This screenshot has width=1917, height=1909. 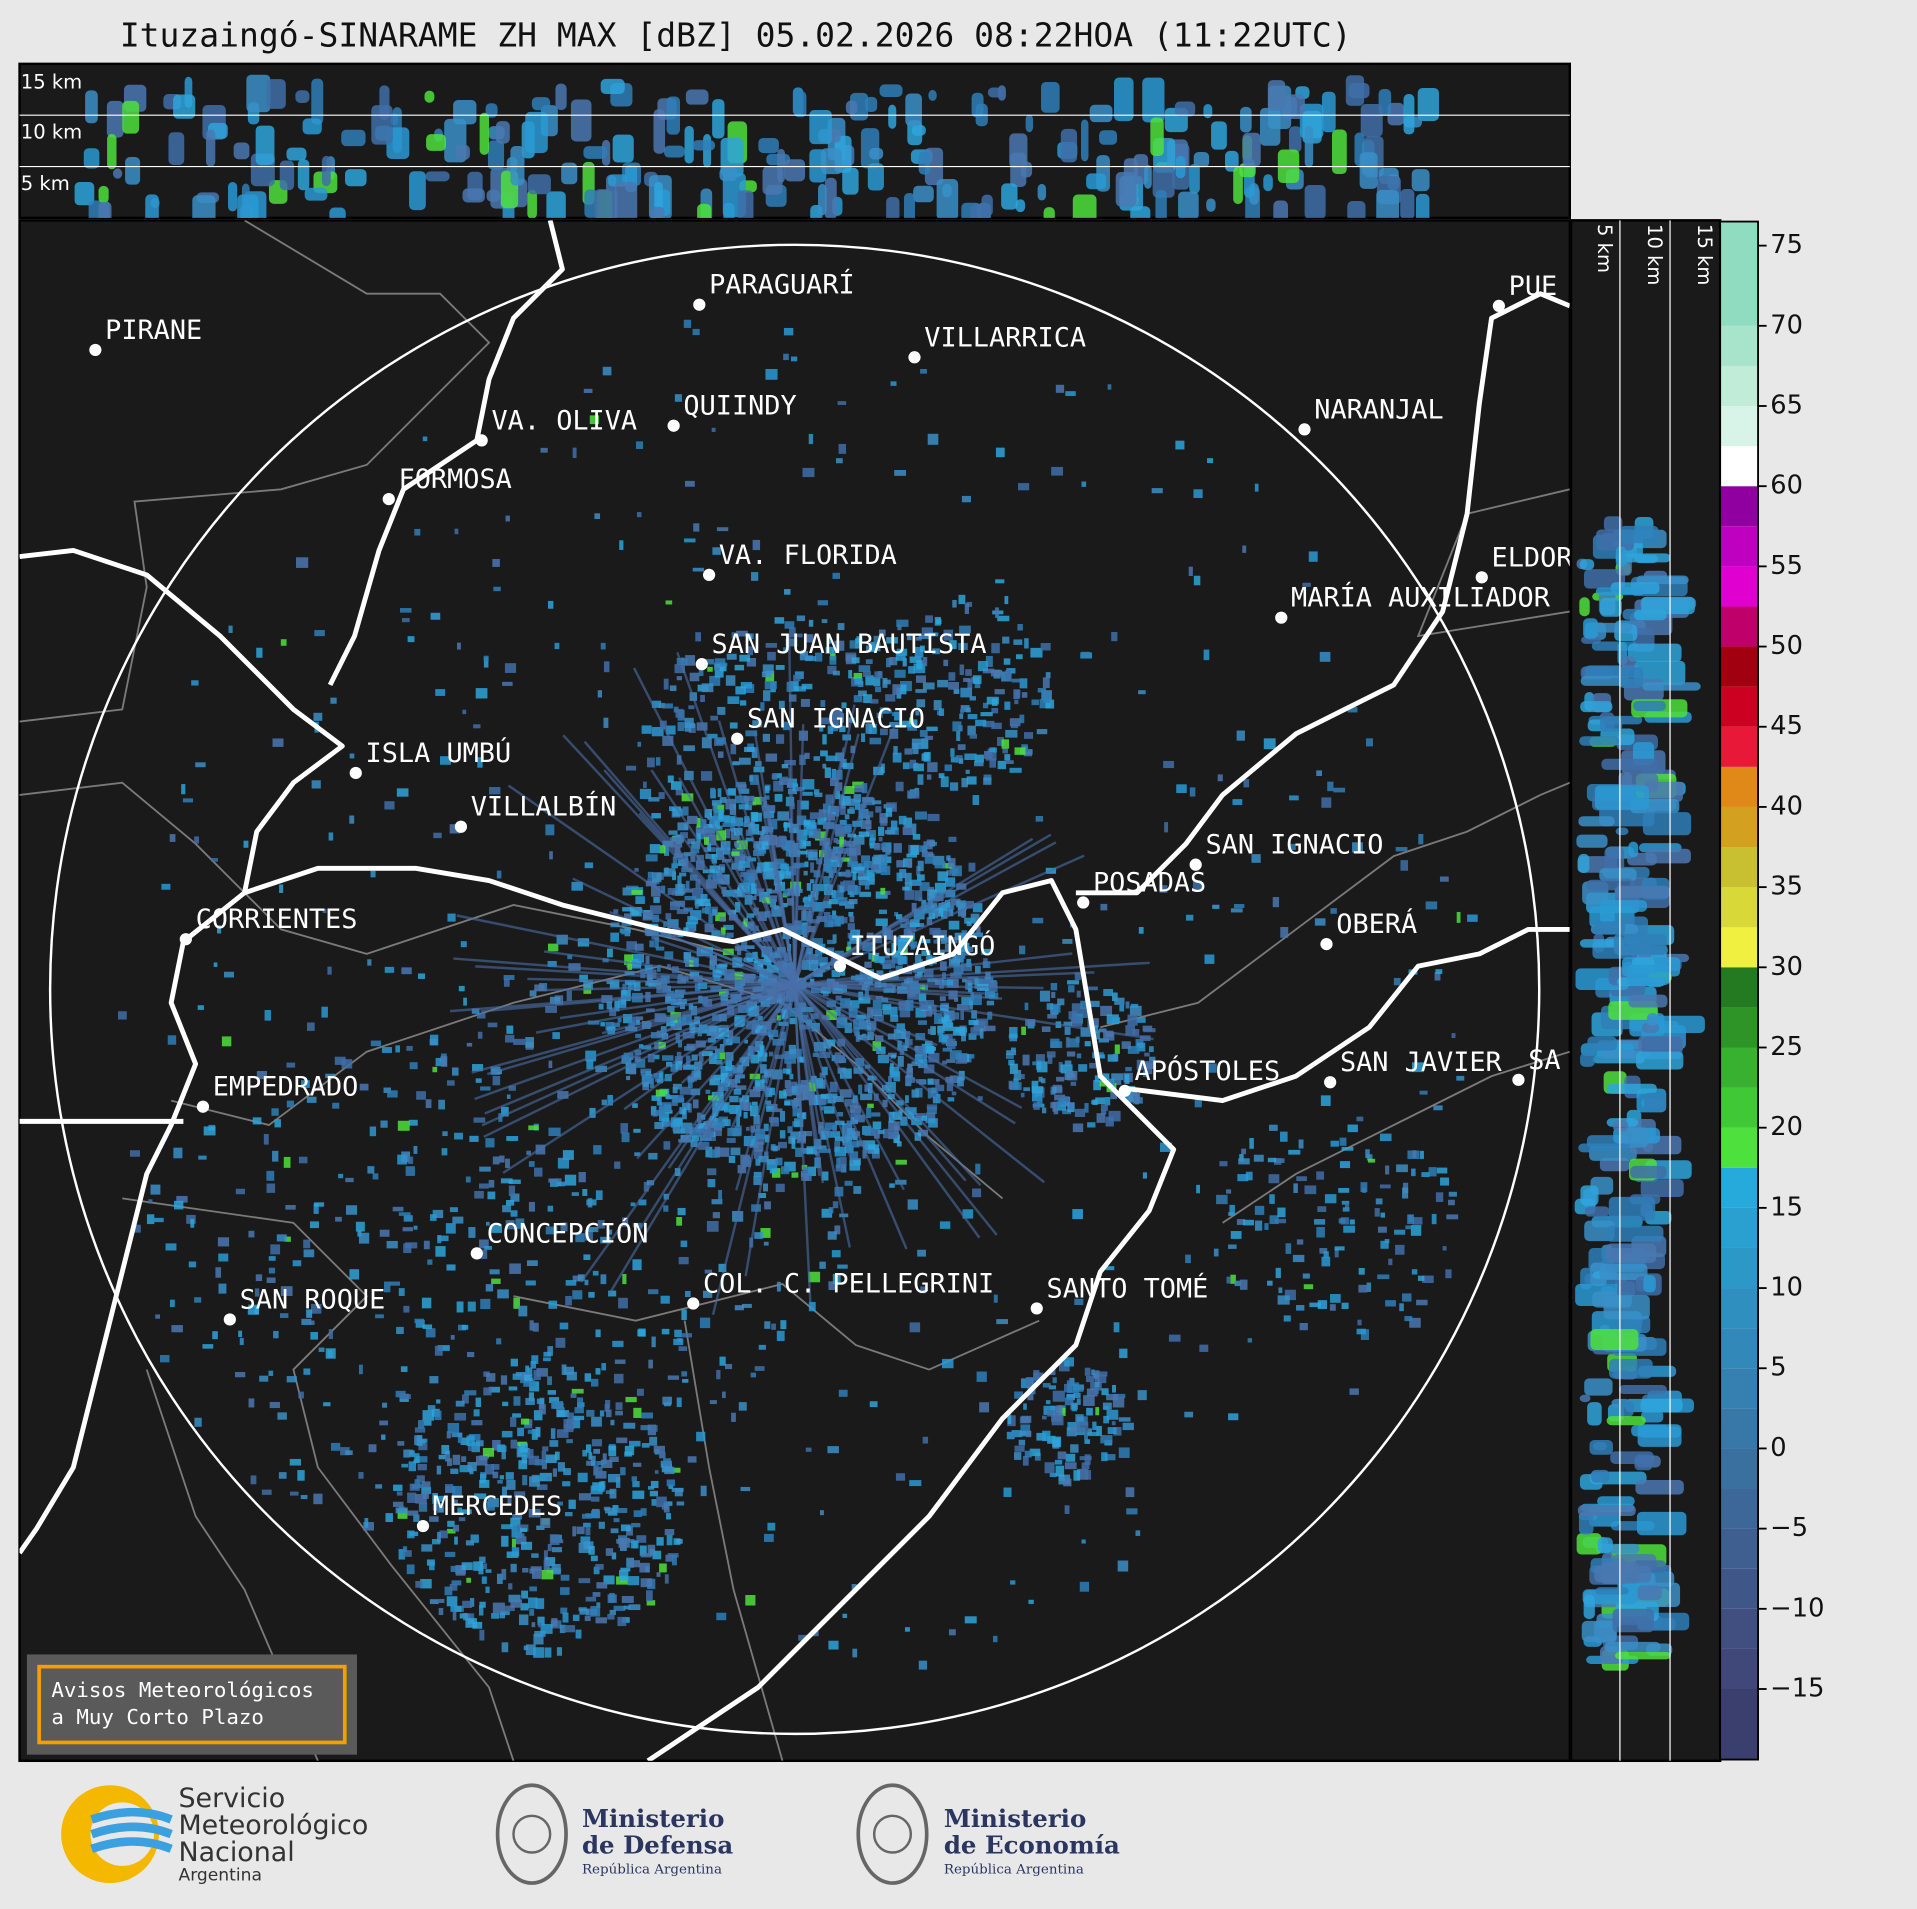 I want to click on warning-box, so click(x=192, y=1704).